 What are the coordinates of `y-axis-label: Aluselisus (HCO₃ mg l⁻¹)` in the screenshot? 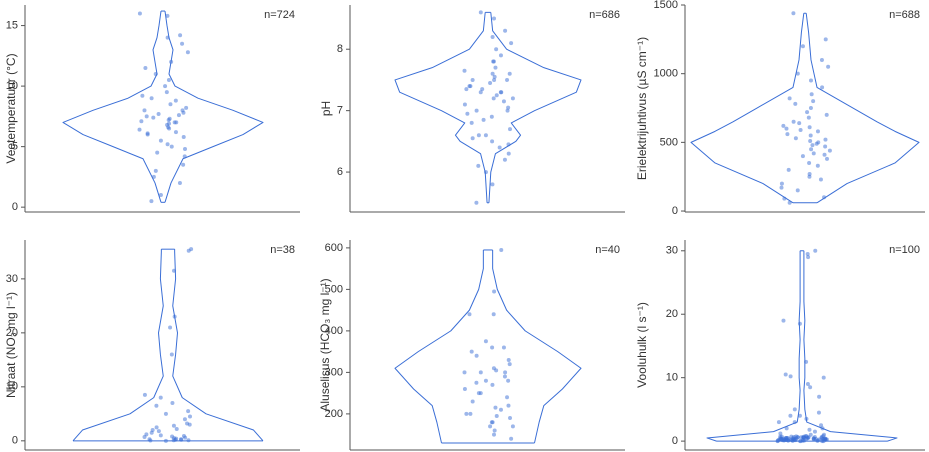 It's located at (325, 344).